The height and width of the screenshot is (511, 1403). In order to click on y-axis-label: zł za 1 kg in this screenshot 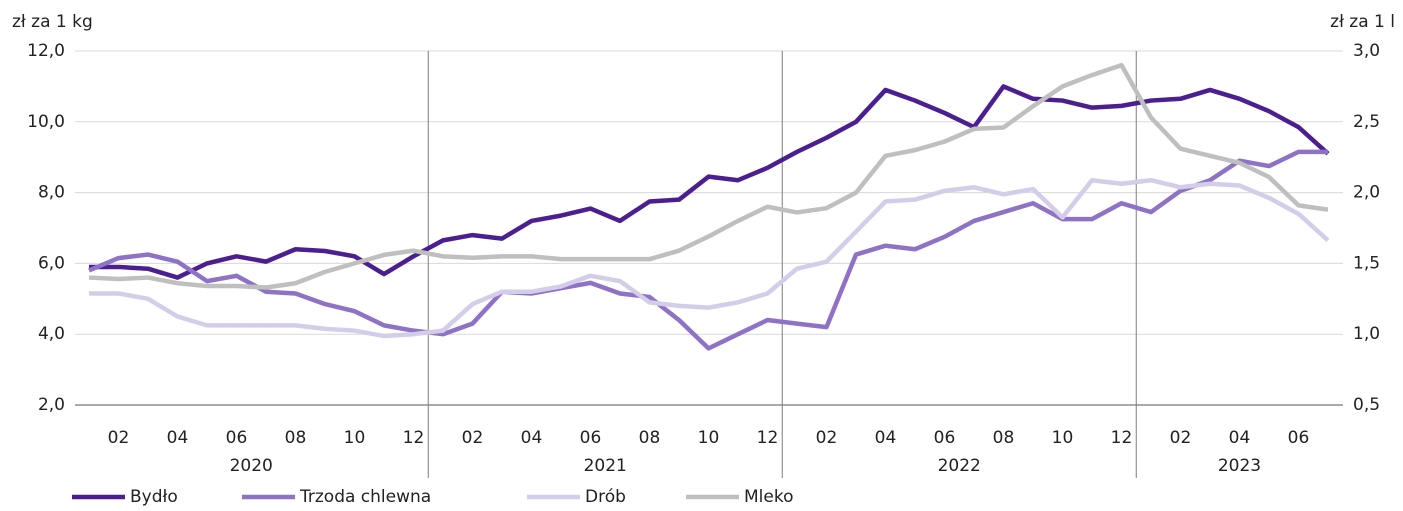, I will do `click(52, 22)`.